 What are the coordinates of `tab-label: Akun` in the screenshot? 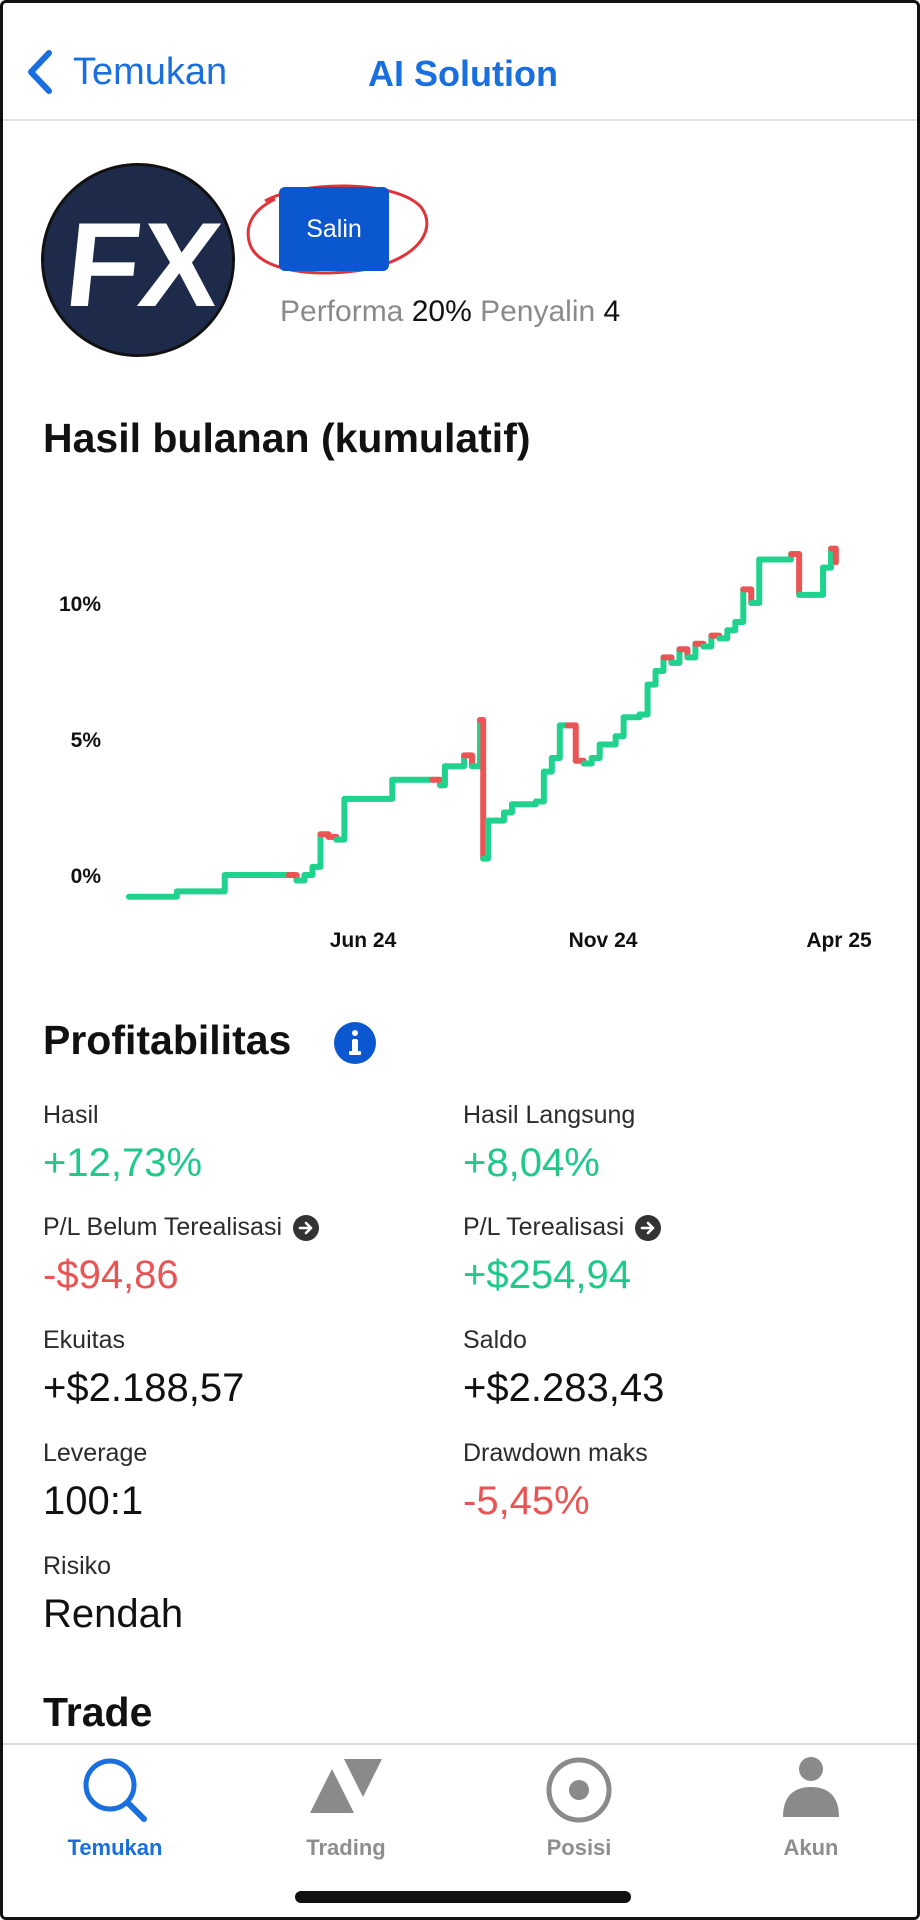 It's located at (811, 1847).